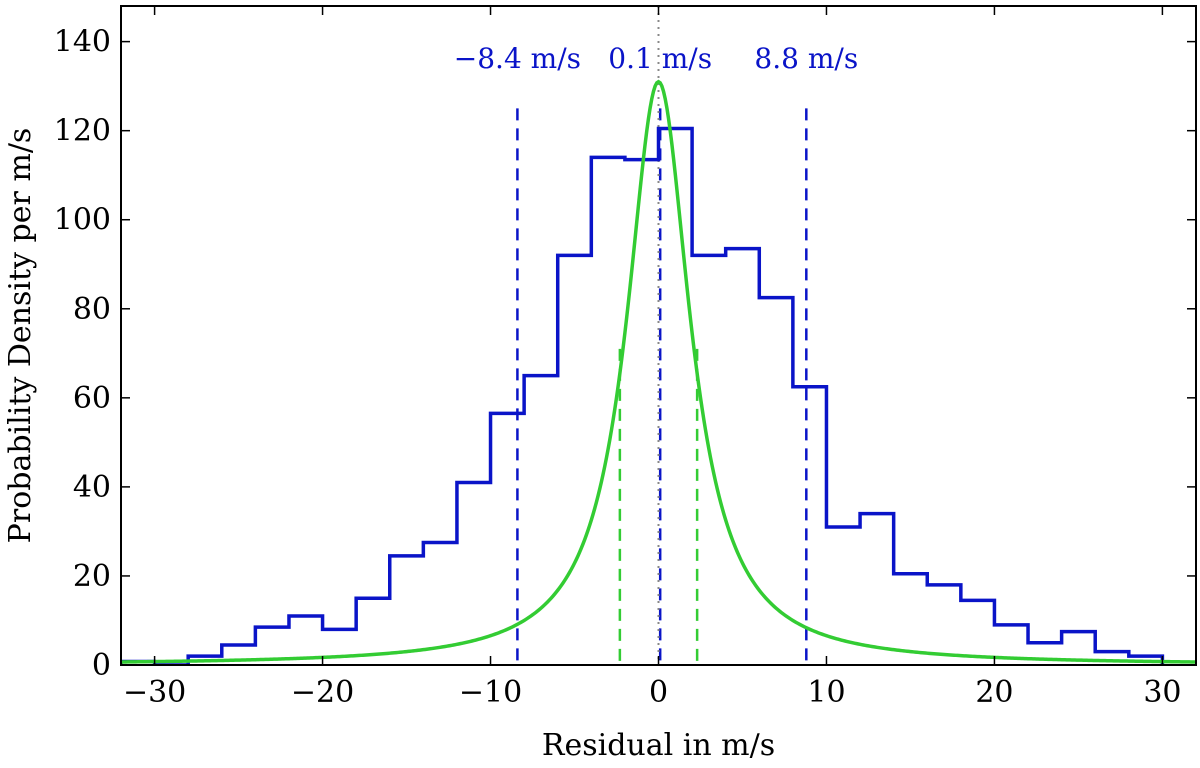 The width and height of the screenshot is (1200, 768). What do you see at coordinates (82, 131) in the screenshot?
I see `y-tick-label: 120` at bounding box center [82, 131].